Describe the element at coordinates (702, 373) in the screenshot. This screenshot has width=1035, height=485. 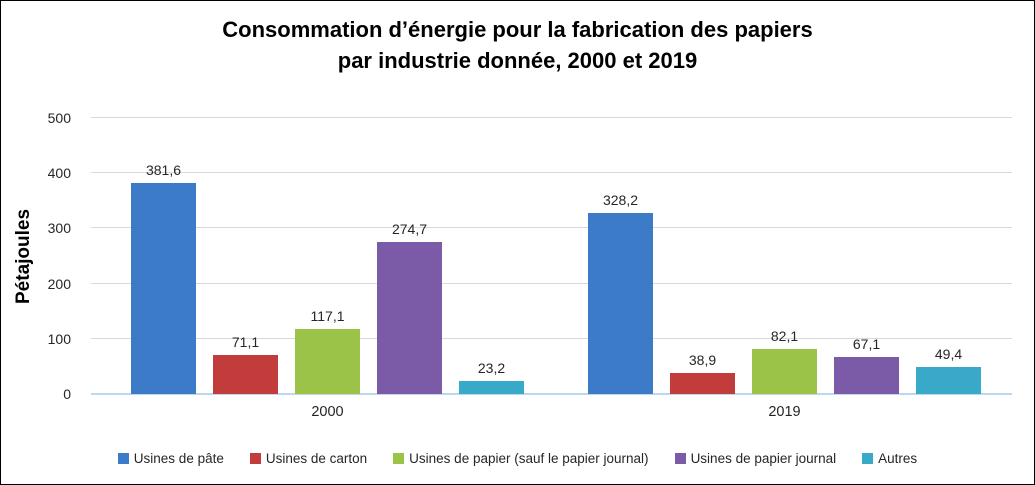
I see `bar: 38,9` at that location.